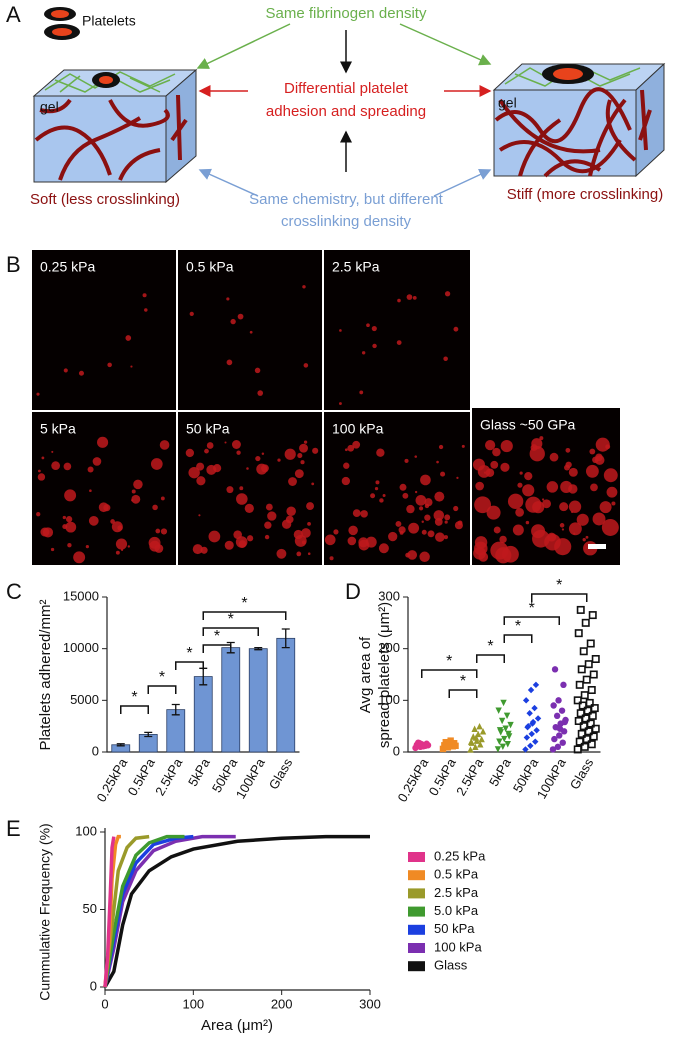  What do you see at coordinates (203, 714) in the screenshot?
I see `bar` at bounding box center [203, 714].